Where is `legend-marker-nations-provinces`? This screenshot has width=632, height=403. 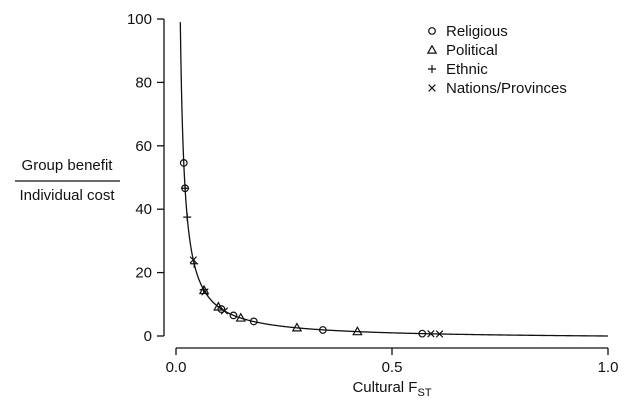
legend-marker-nations-provinces is located at coordinates (432, 88).